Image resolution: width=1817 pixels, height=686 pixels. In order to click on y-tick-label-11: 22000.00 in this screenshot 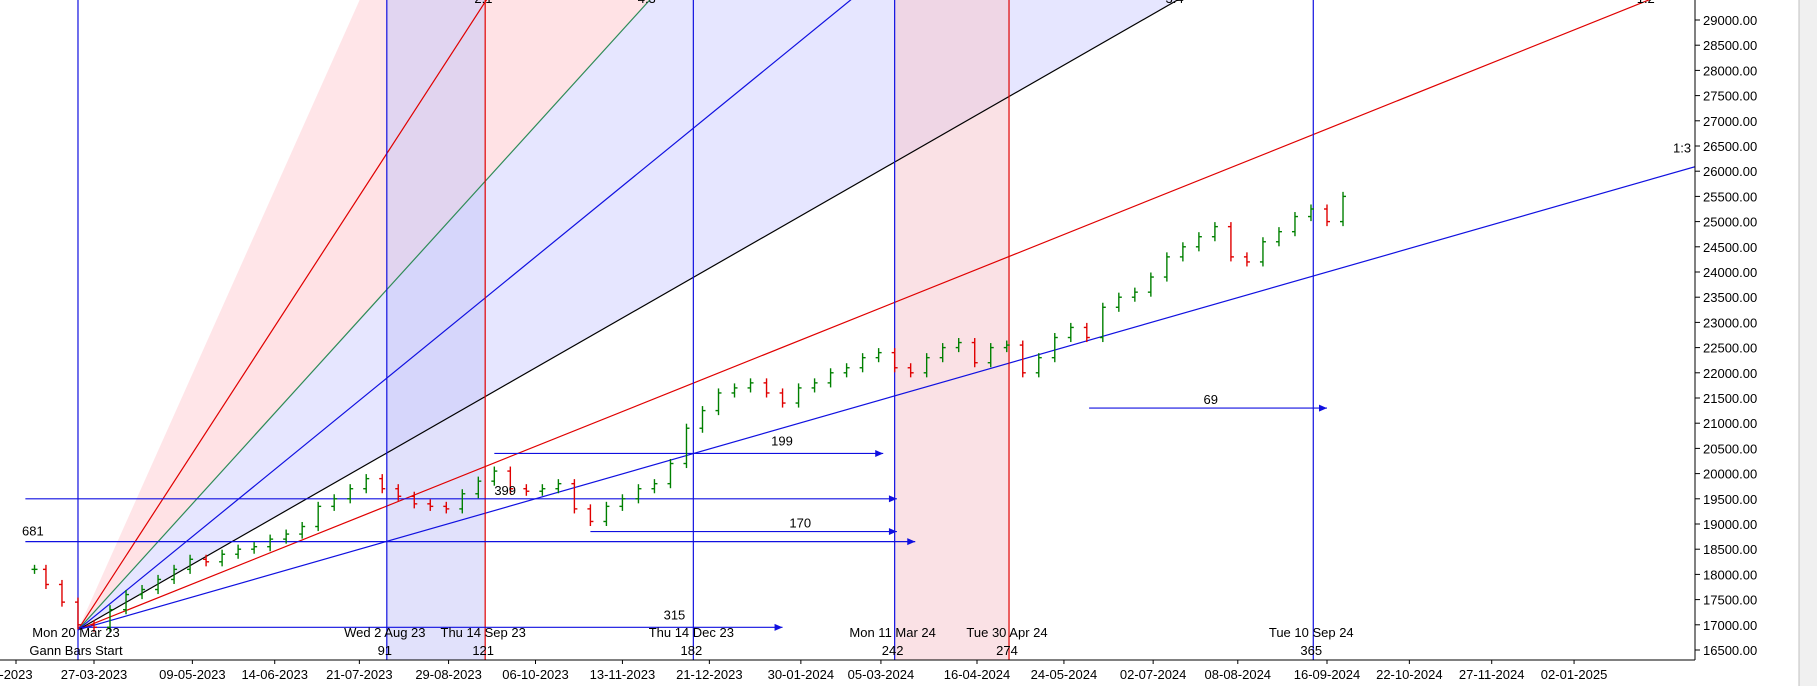, I will do `click(1730, 373)`.